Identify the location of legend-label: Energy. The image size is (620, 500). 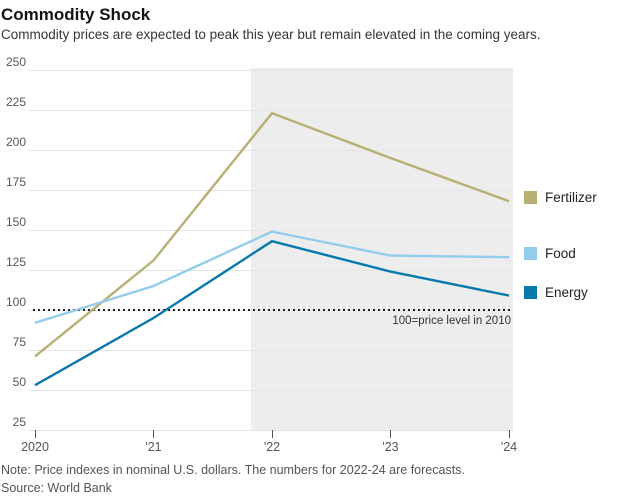
(566, 292).